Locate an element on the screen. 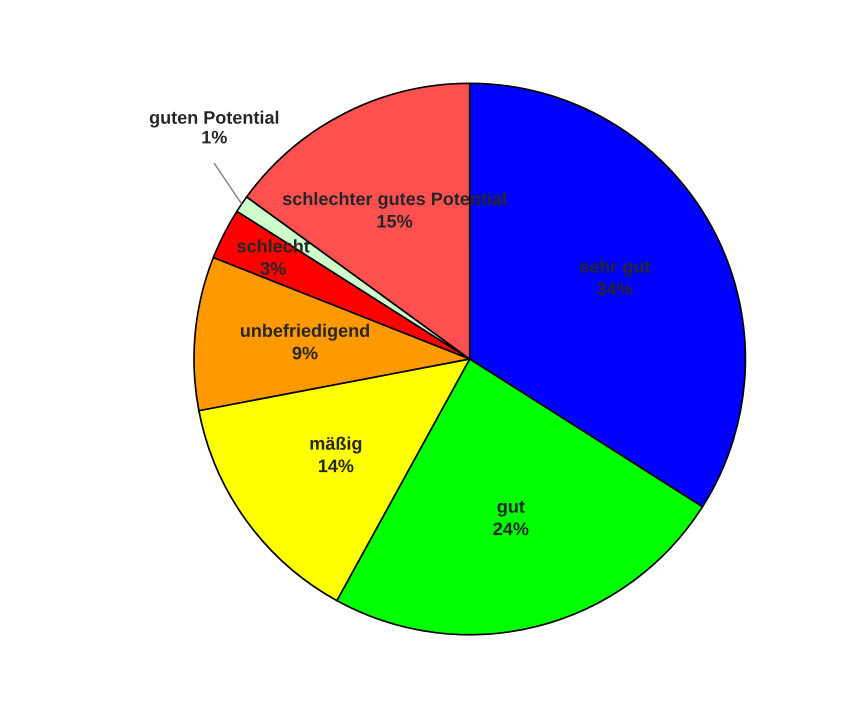  slice-label: mäßig is located at coordinates (336, 445).